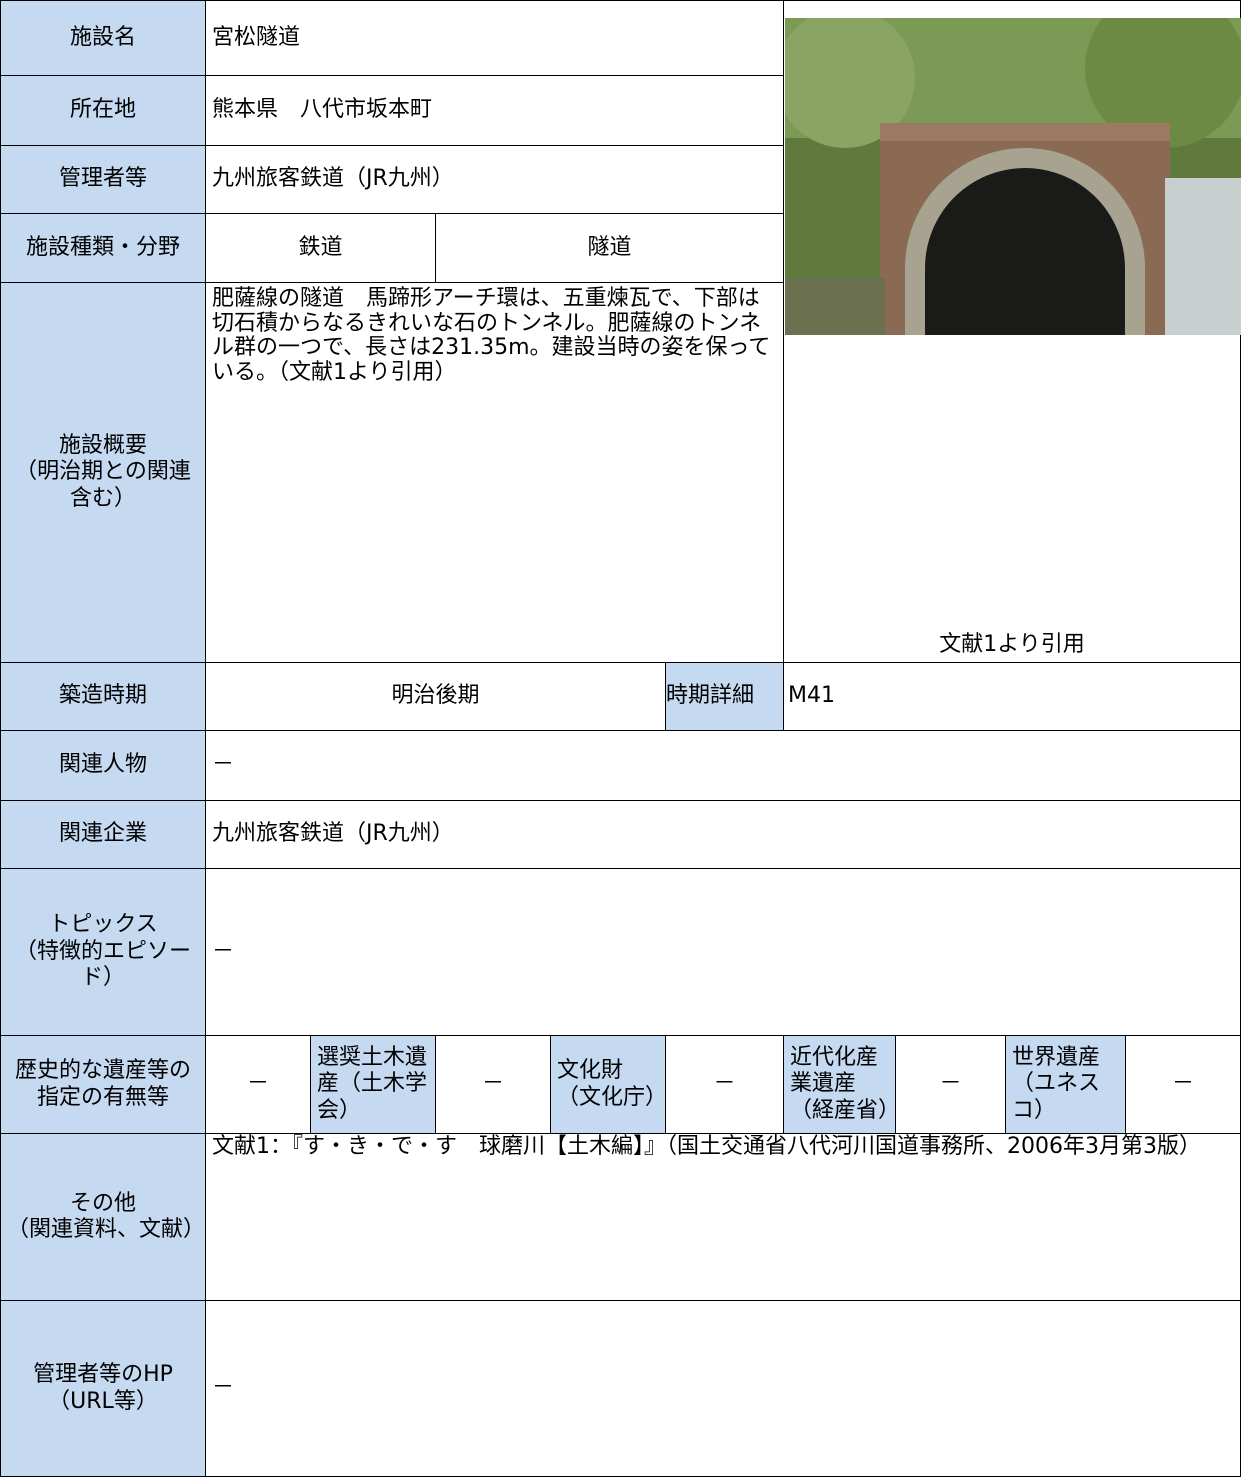 This screenshot has width=1241, height=1477. Describe the element at coordinates (609, 248) in the screenshot. I see `cell: 隧道` at that location.